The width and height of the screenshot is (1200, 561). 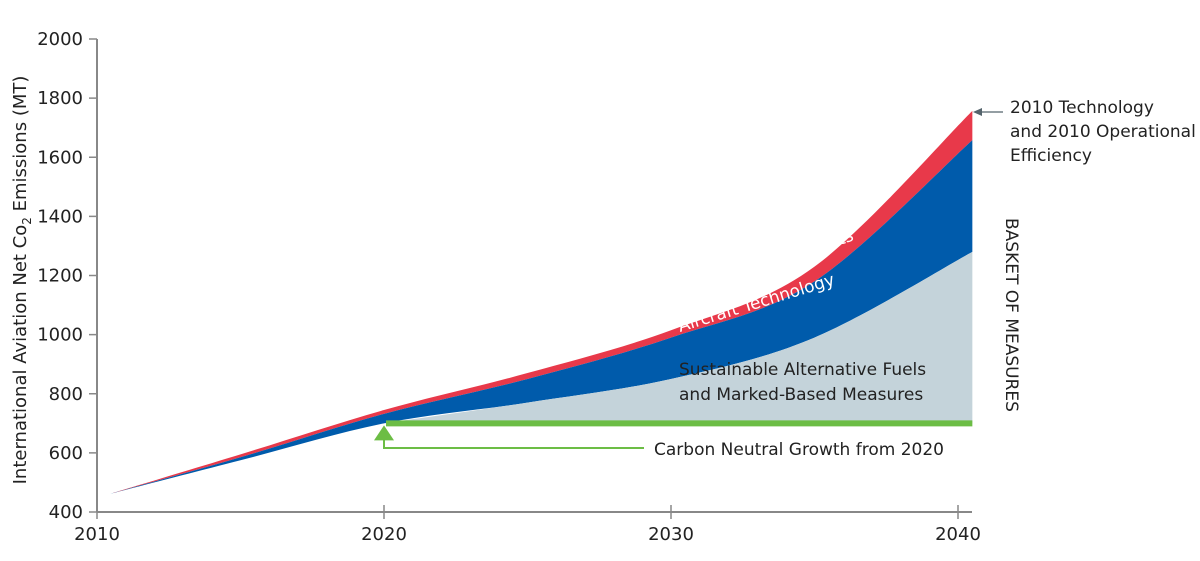 What do you see at coordinates (60, 157) in the screenshot?
I see `y-tick-label: 1600` at bounding box center [60, 157].